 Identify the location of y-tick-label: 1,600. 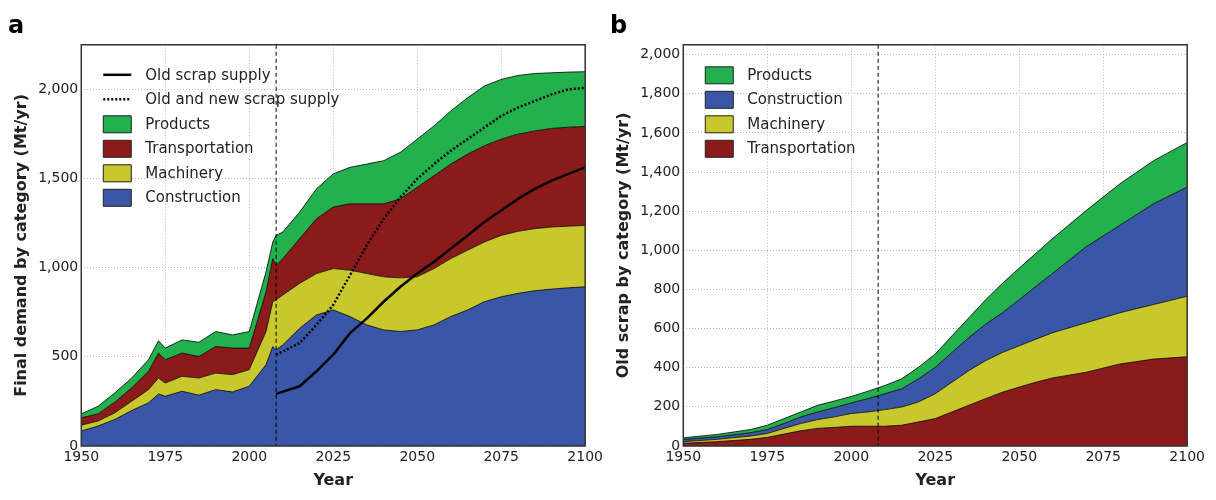
(660, 131).